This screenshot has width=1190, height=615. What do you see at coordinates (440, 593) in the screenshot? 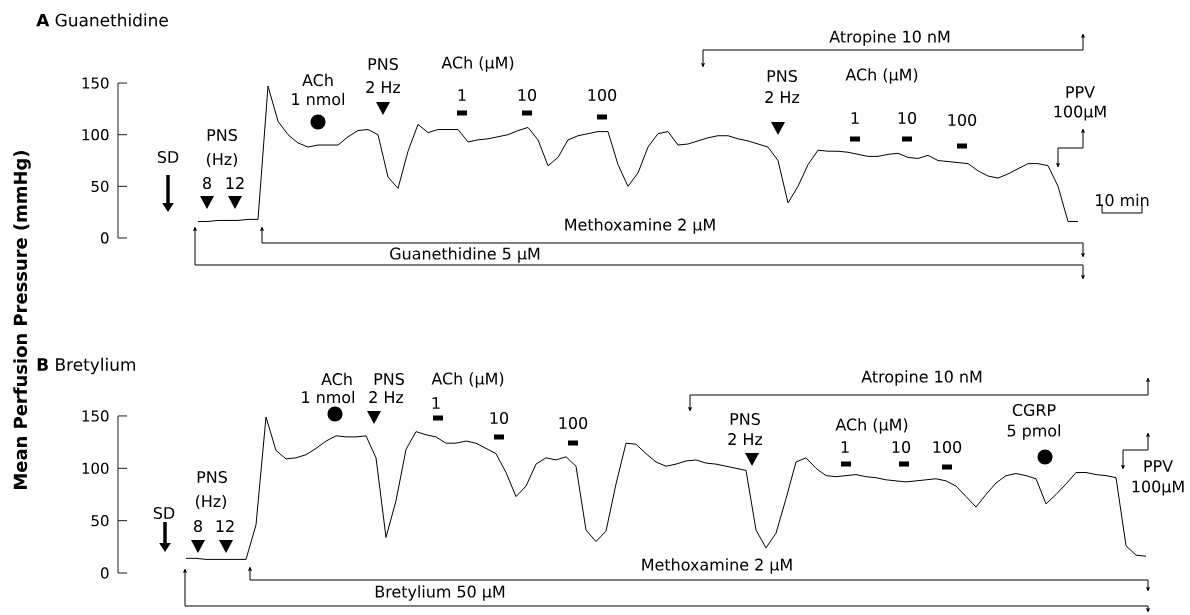
I see `text: Bretylium 50 μM` at bounding box center [440, 593].